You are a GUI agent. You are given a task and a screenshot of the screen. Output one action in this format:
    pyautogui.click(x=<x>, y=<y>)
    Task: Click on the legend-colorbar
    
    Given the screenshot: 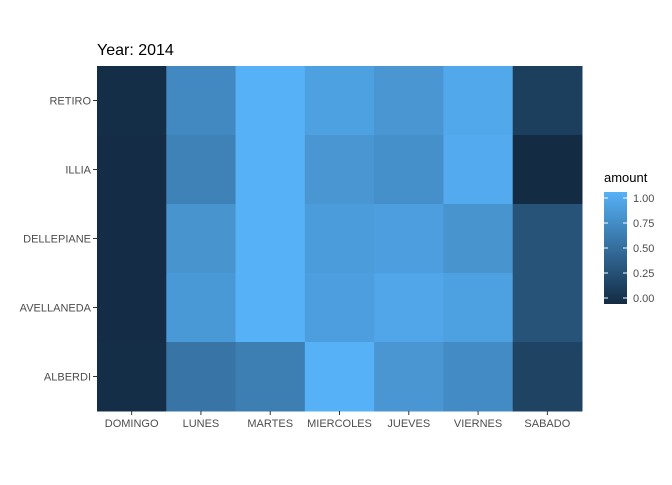 What is the action you would take?
    pyautogui.click(x=615, y=248)
    